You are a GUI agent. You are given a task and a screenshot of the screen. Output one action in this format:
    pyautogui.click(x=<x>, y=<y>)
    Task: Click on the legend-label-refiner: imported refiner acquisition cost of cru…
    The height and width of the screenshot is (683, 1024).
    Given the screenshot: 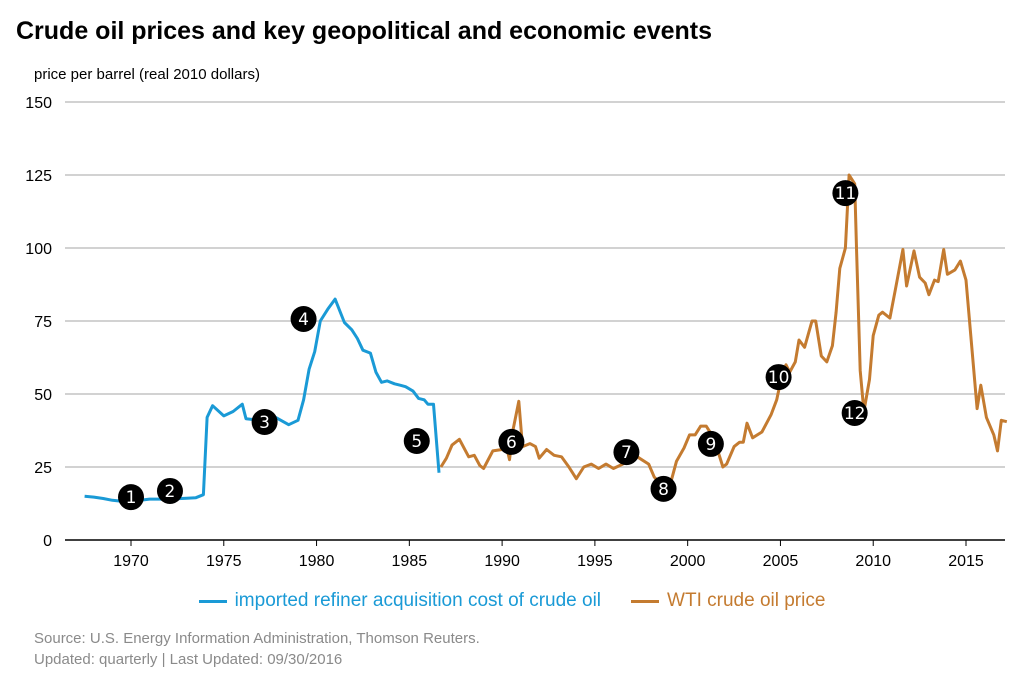 What is the action you would take?
    pyautogui.click(x=418, y=600)
    